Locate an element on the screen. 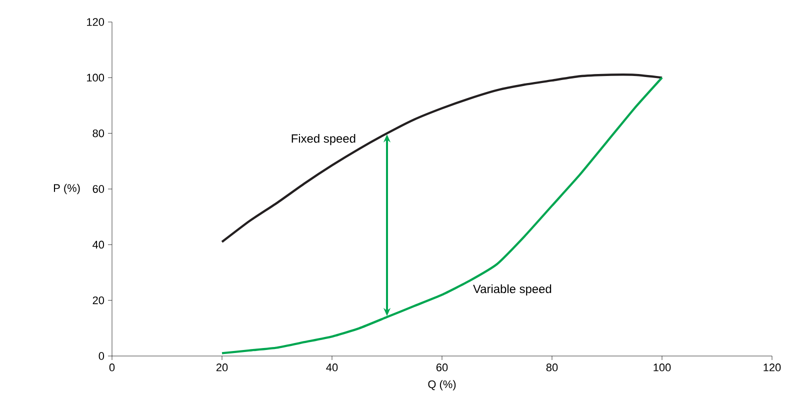  x-tick-label: 120 is located at coordinates (772, 368).